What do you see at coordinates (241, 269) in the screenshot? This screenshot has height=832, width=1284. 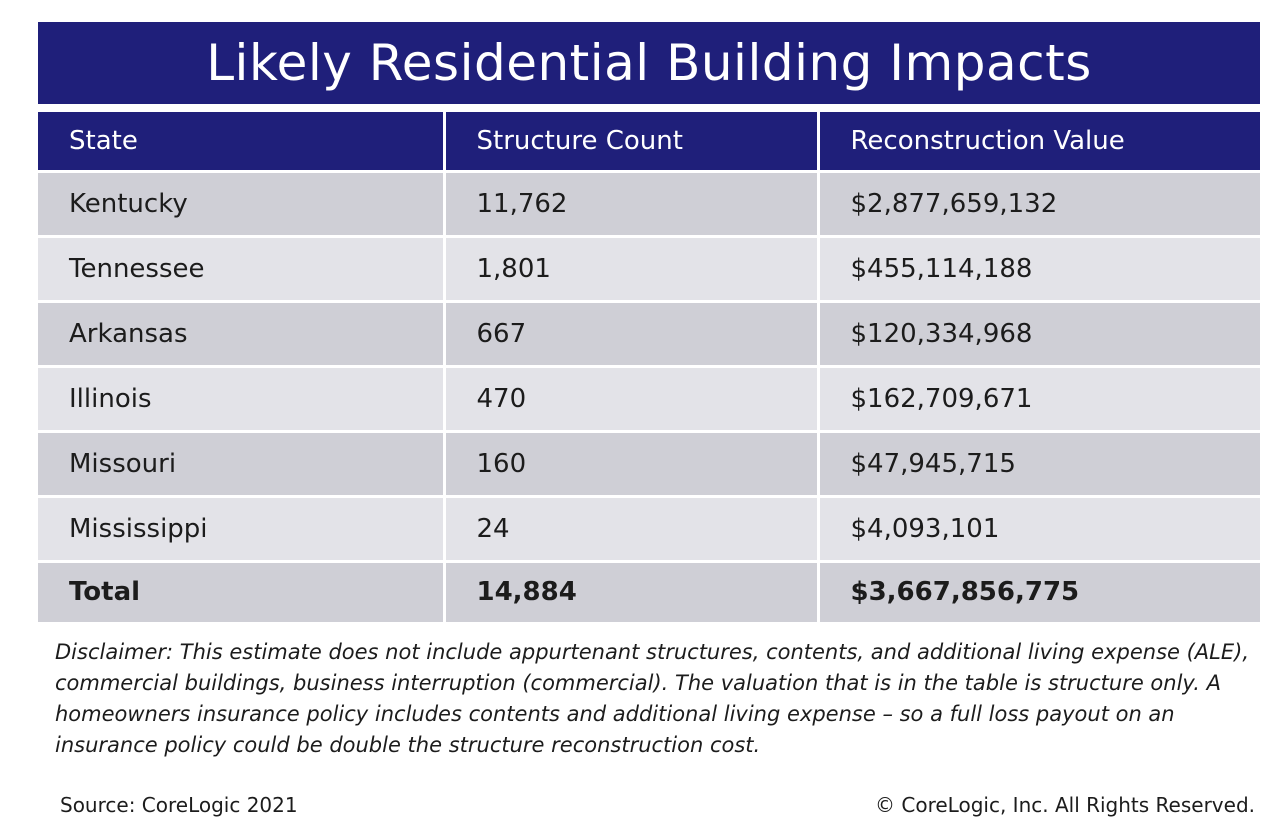 I see `cell-state: Tennessee` at bounding box center [241, 269].